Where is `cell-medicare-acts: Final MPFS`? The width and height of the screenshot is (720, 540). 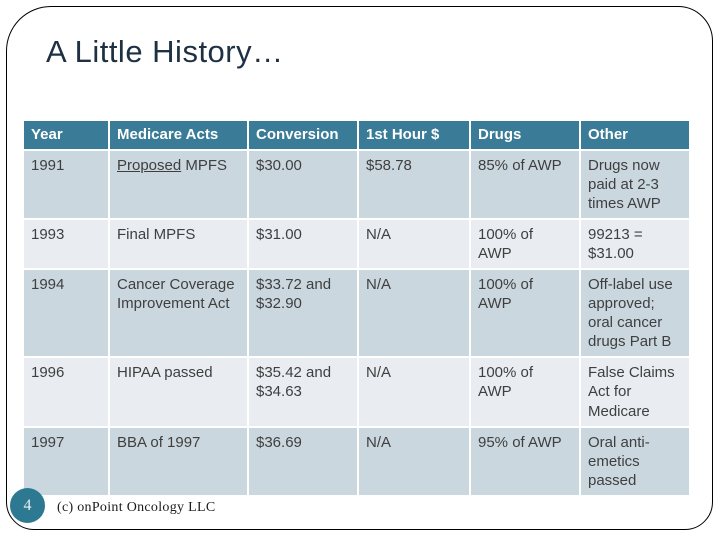
cell-medicare-acts: Final MPFS is located at coordinates (178, 244).